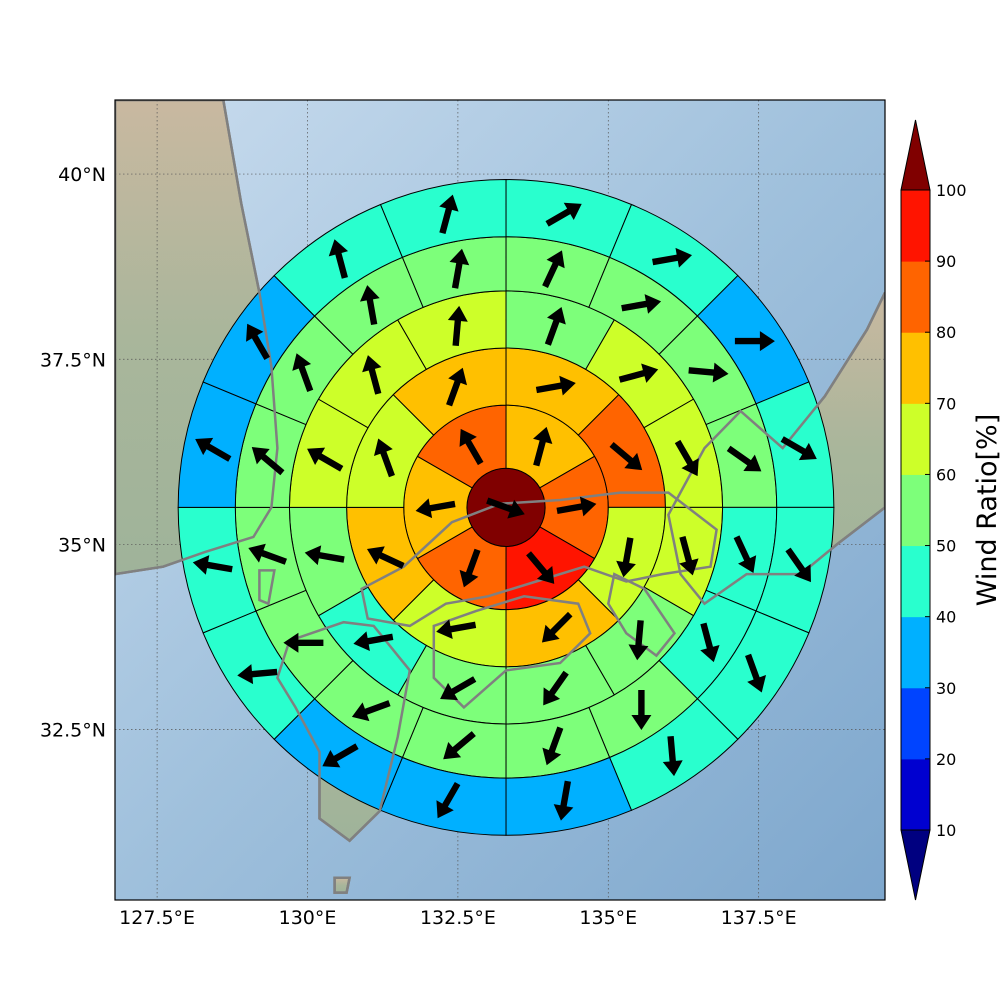 Image resolution: width=1000 pixels, height=1000 pixels. I want to click on colorbar-label: Wind Ratio[%], so click(986, 510).